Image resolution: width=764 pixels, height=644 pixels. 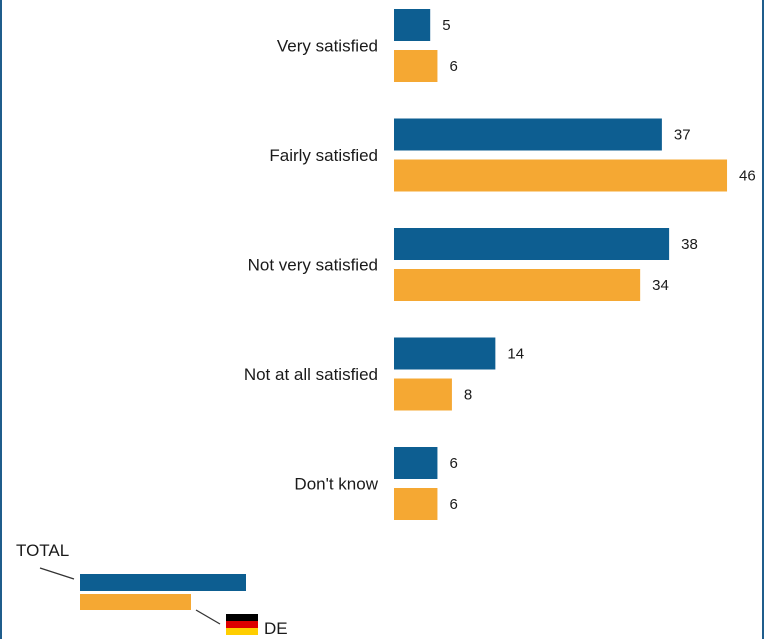 I want to click on legend: TOTAL DE, so click(x=152, y=589).